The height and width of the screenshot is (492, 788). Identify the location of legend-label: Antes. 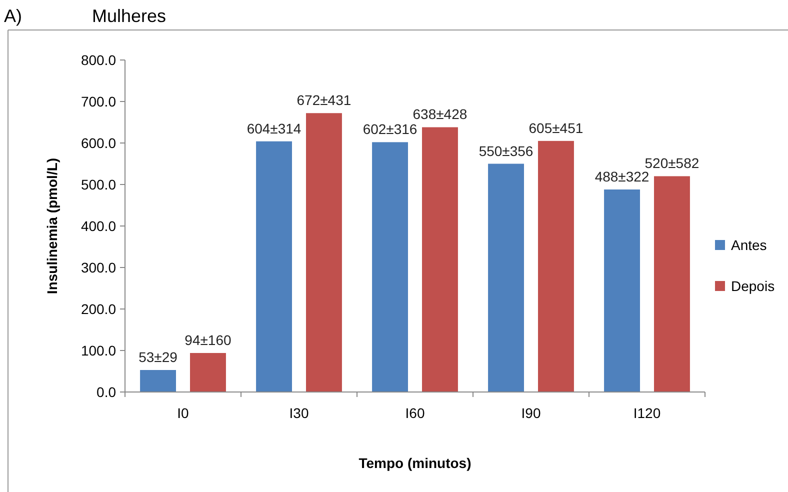
(749, 245).